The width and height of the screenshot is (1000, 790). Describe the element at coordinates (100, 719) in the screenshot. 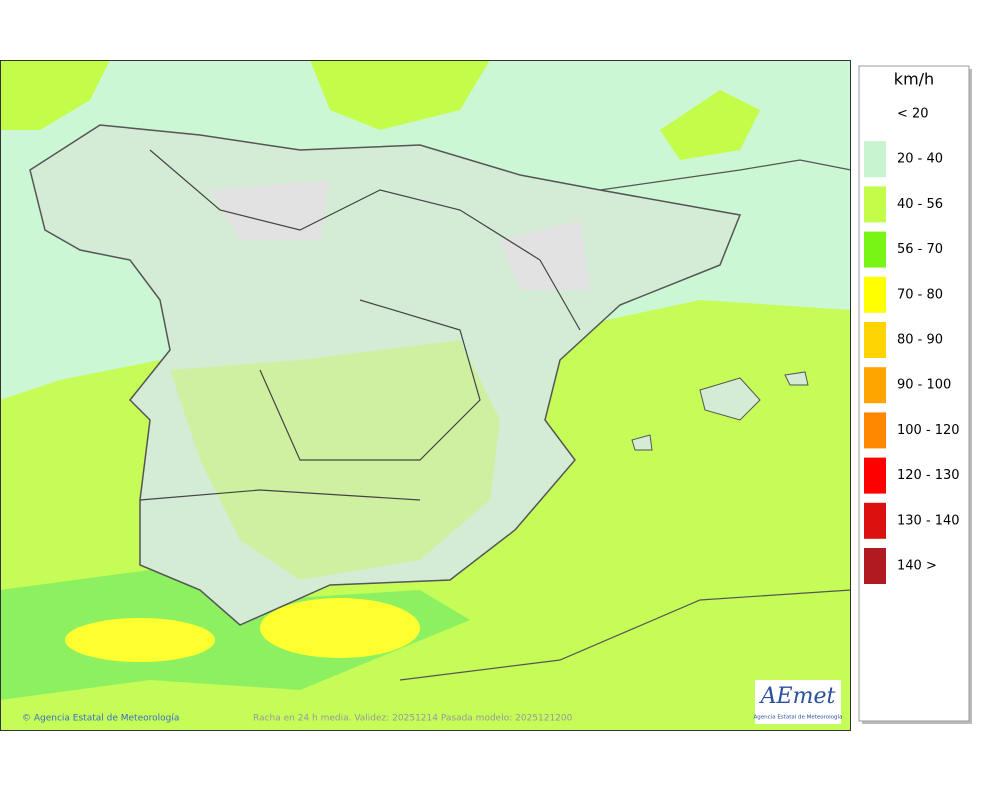

I see `credit: © Agencia Estatal de Meteorología` at that location.